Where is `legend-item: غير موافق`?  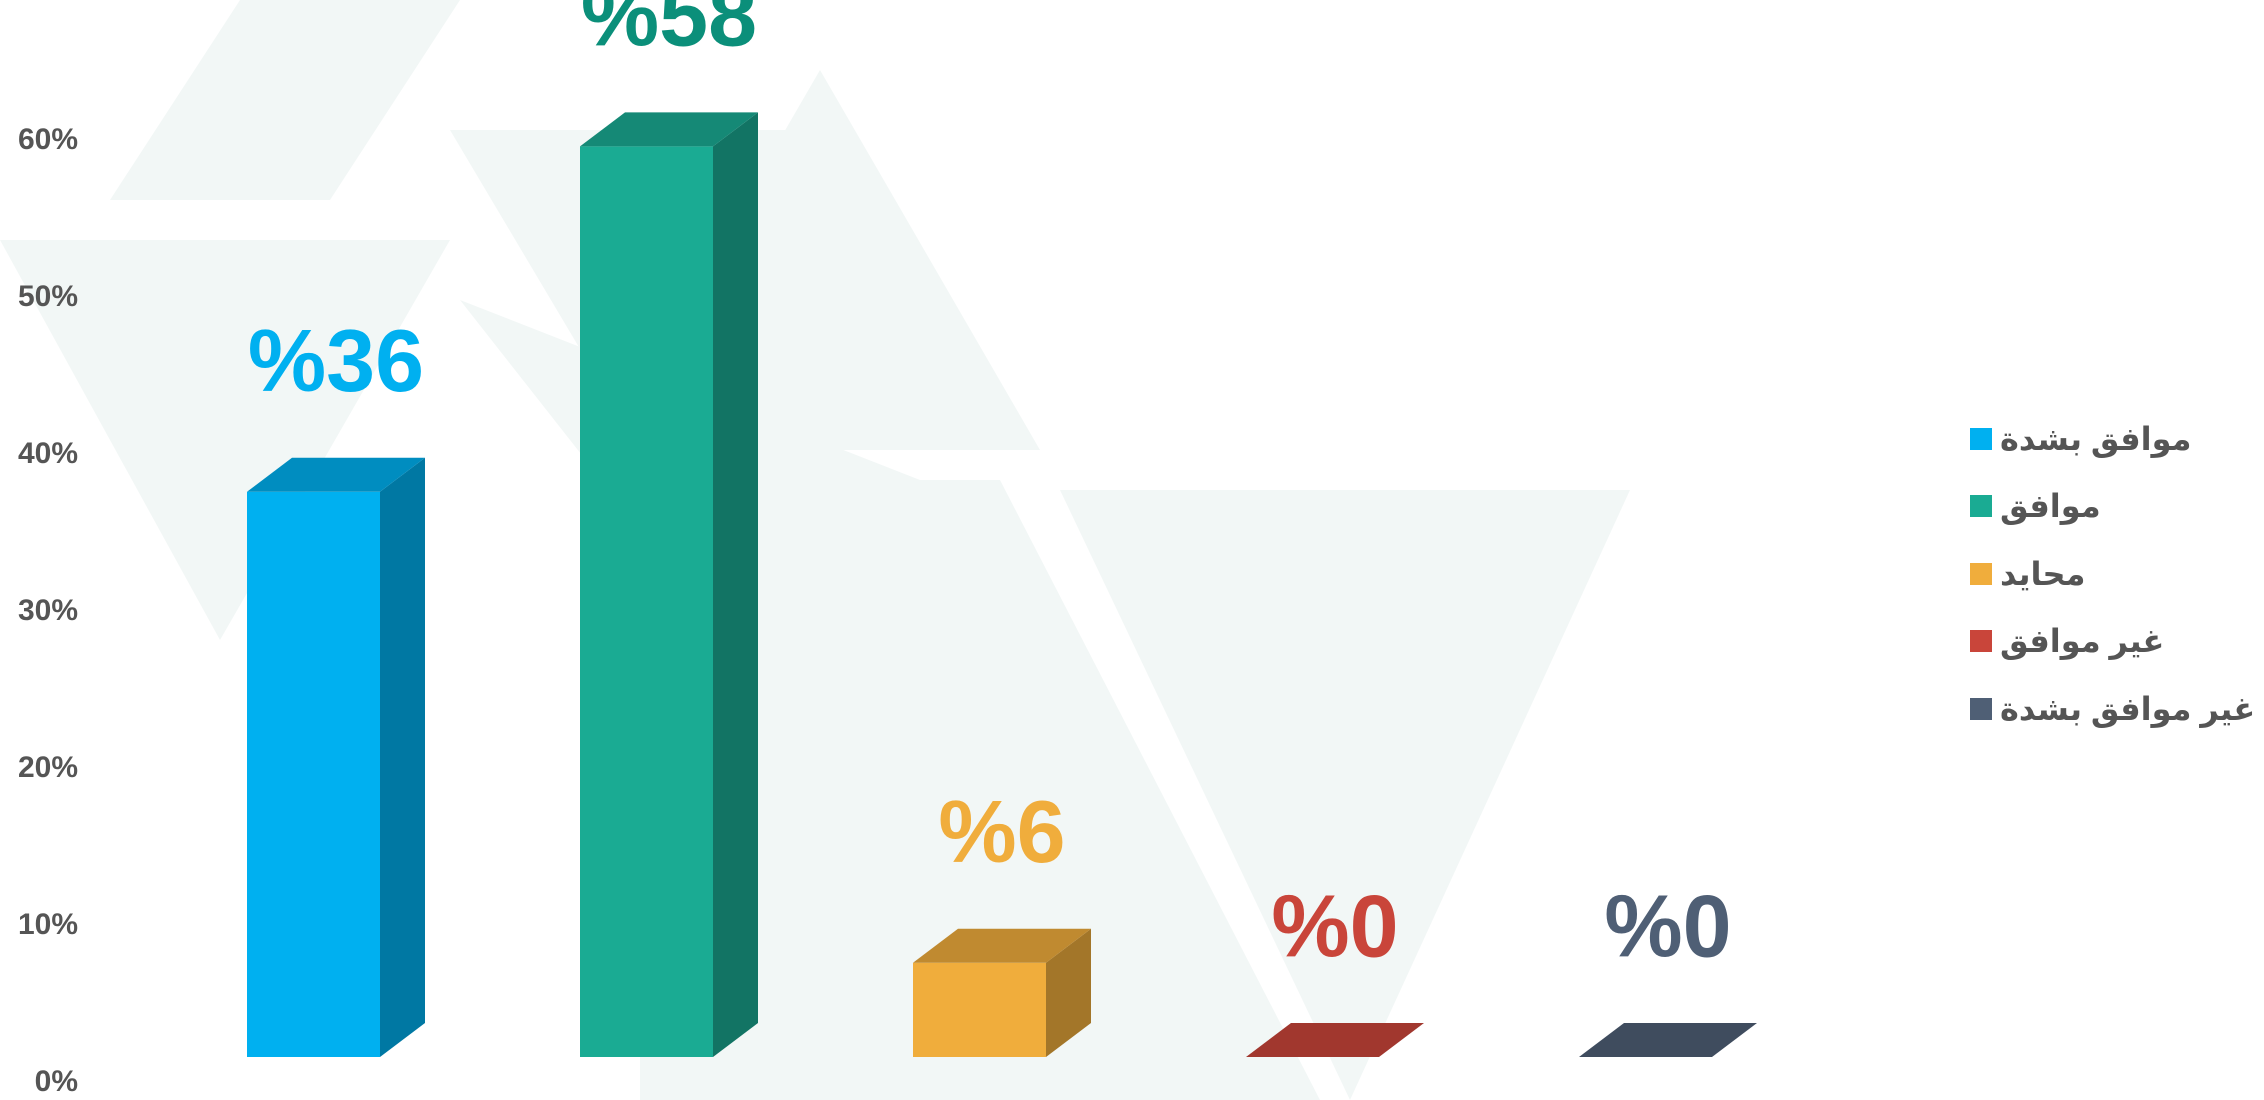 legend-item: غير موافق is located at coordinates (2112, 642).